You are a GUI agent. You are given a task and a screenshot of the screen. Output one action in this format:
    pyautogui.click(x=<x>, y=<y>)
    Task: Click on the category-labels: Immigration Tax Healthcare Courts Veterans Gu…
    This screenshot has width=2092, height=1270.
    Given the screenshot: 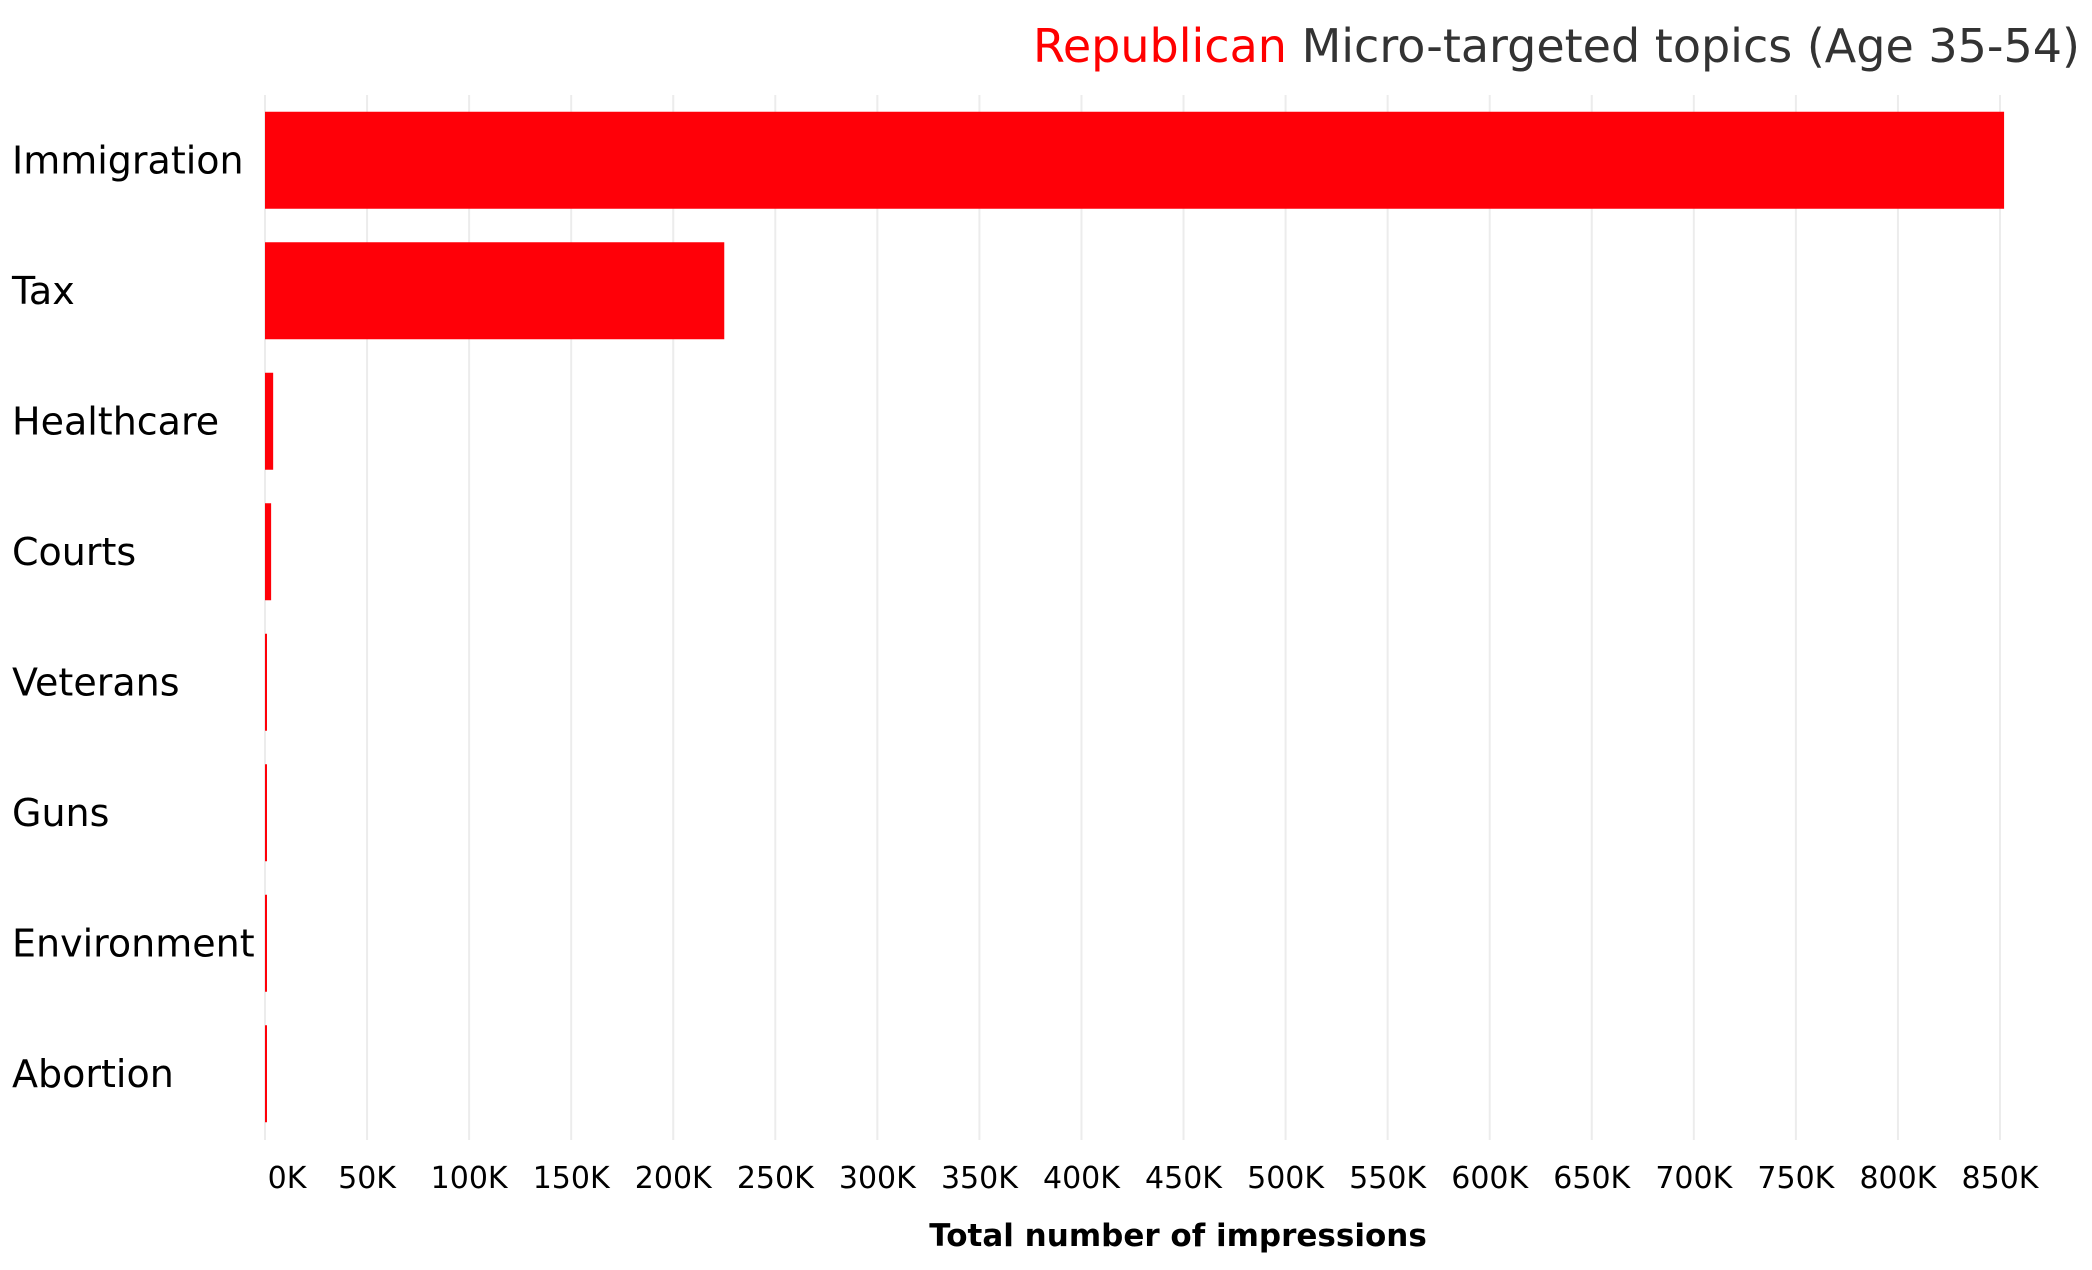 What is the action you would take?
    pyautogui.click(x=133, y=617)
    